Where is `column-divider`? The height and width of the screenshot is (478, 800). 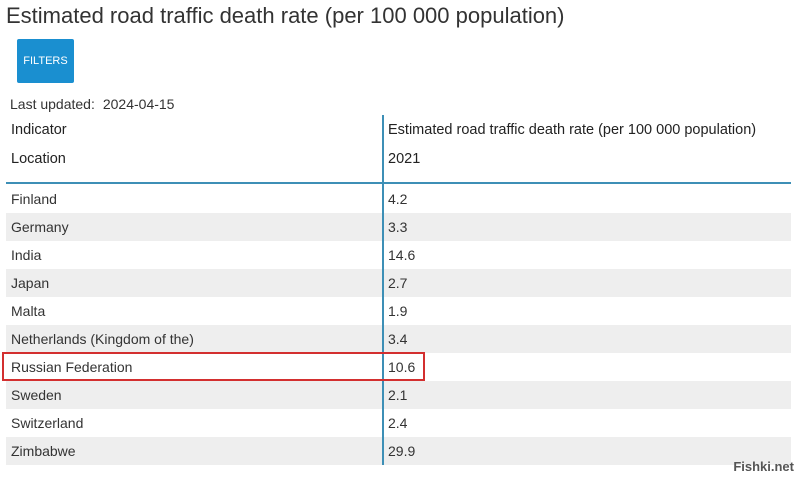 column-divider is located at coordinates (383, 290).